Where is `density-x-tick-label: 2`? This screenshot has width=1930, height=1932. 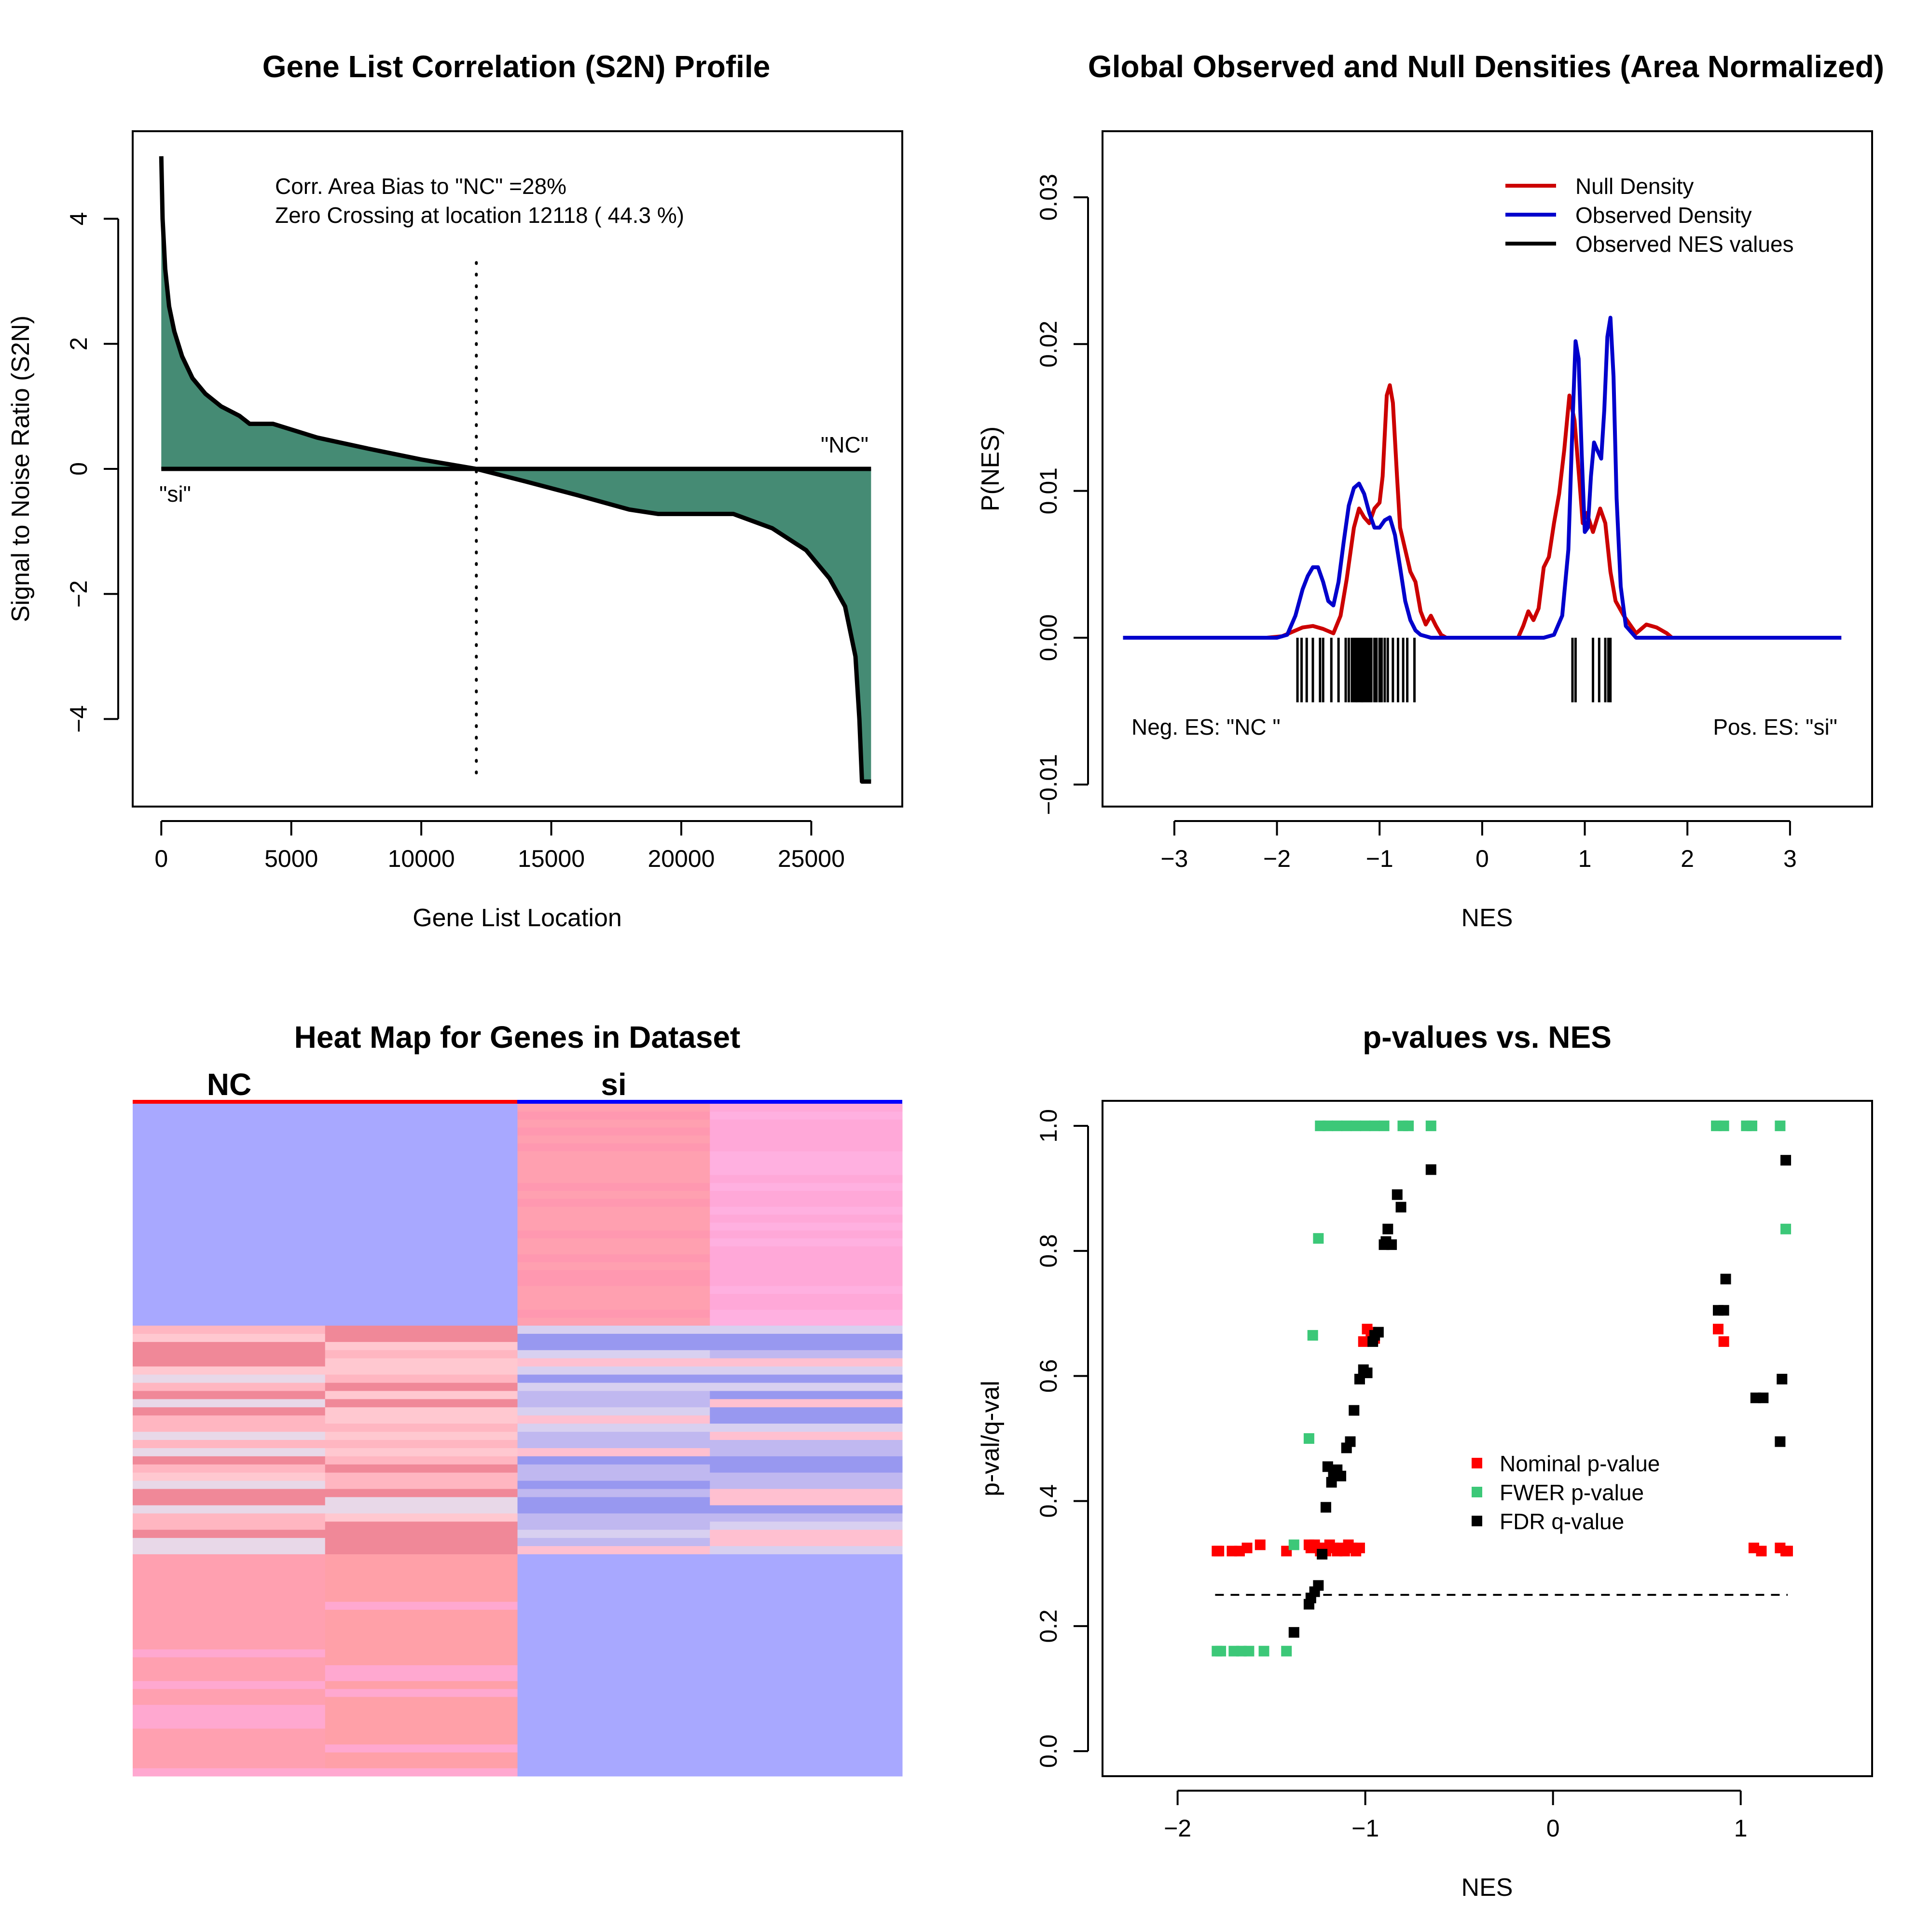 density-x-tick-label: 2 is located at coordinates (1687, 859).